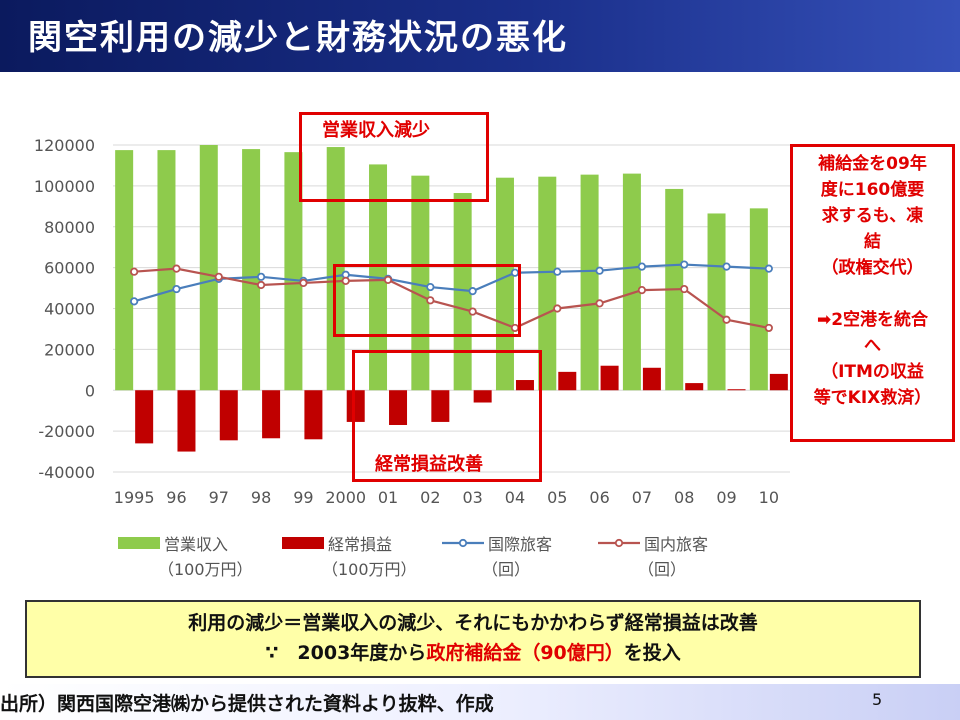  What do you see at coordinates (480, 702) in the screenshot?
I see `footer-bar: 出所）関西国際空港㈱から提供された資料より抜粋、作成 5` at bounding box center [480, 702].